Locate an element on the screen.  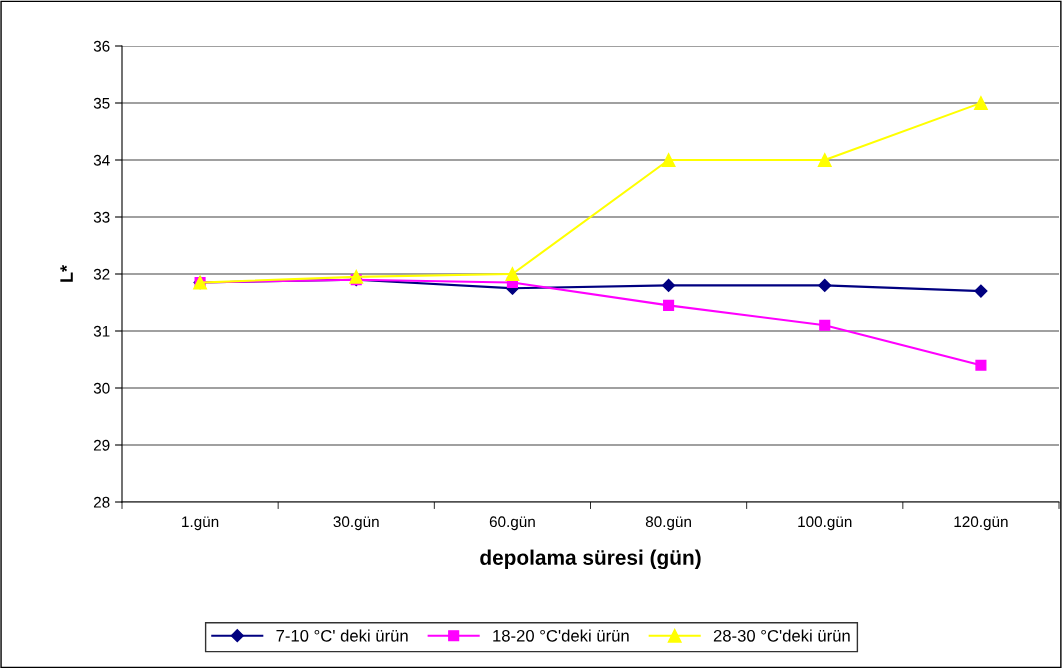
y-tick-label: 28 is located at coordinates (101, 502).